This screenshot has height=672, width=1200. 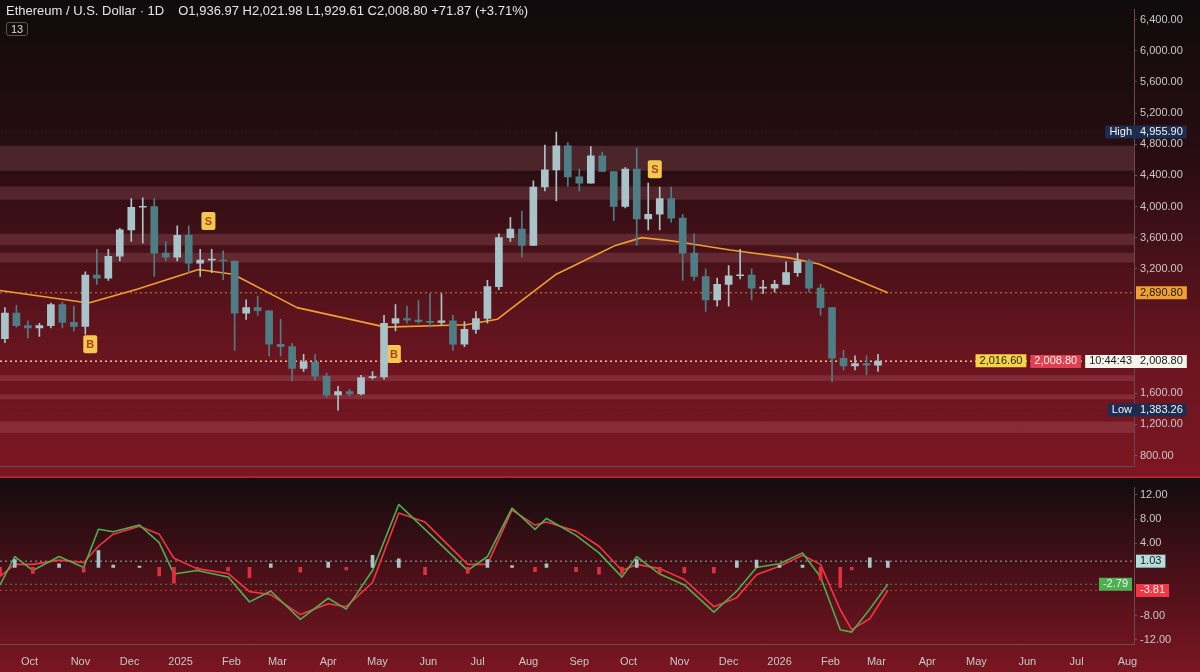 What do you see at coordinates (1111, 360) in the screenshot?
I see `annotation: 10:44:43` at bounding box center [1111, 360].